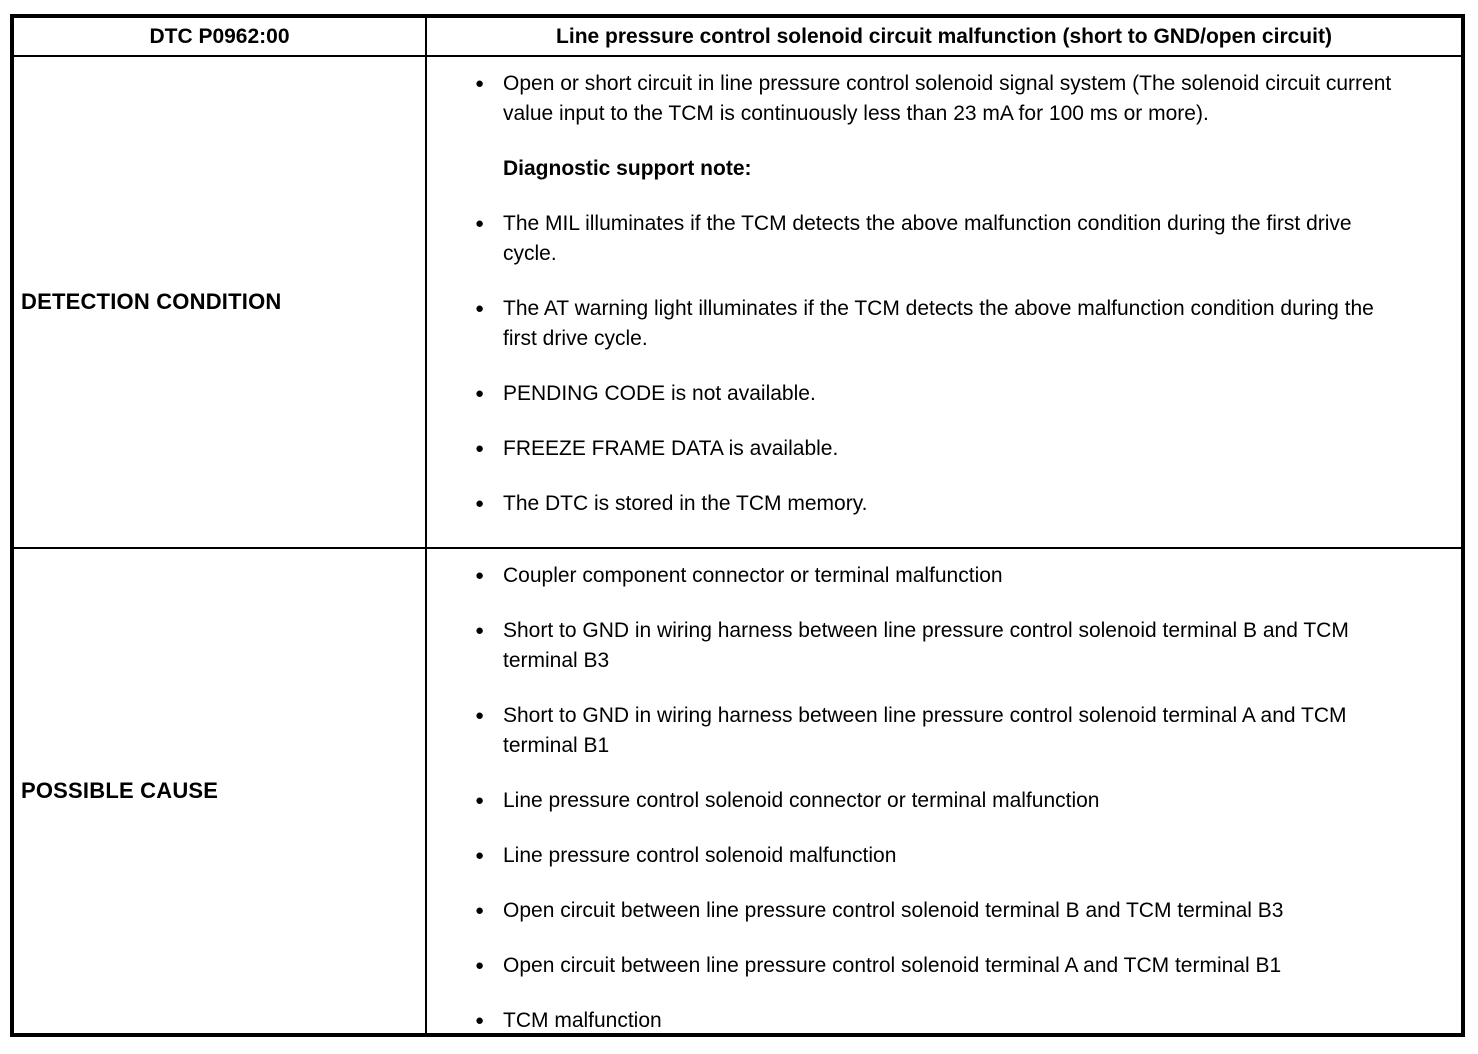  I want to click on dtc-code-header: DTC P0962:00, so click(220, 37).